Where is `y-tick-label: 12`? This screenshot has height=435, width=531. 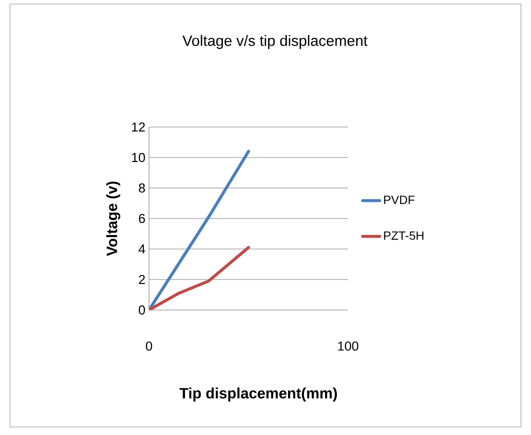 y-tick-label: 12 is located at coordinates (138, 127).